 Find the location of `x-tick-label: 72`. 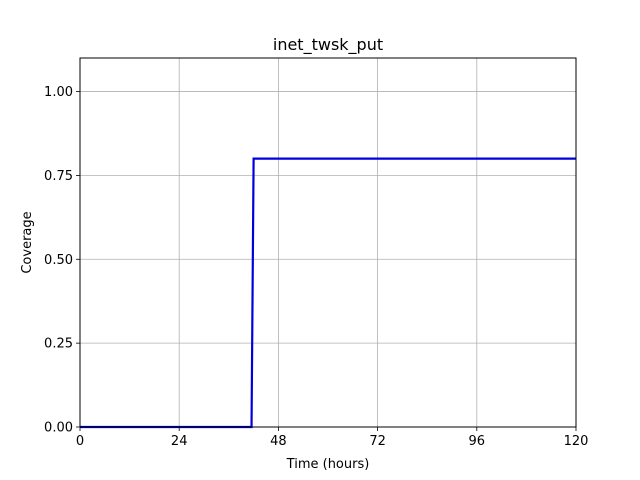

x-tick-label: 72 is located at coordinates (377, 441).